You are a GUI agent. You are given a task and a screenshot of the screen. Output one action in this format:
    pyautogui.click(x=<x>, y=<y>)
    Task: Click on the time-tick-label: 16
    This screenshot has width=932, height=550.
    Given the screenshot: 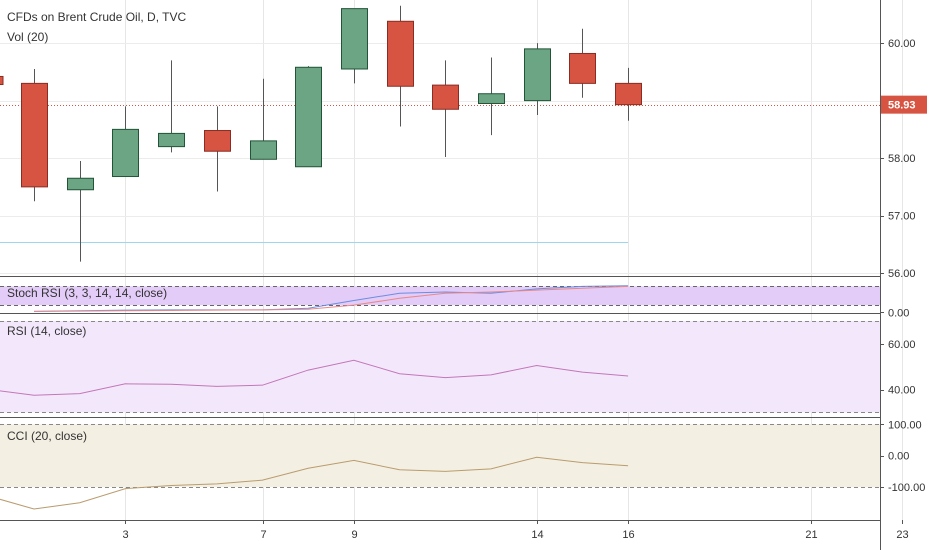 What is the action you would take?
    pyautogui.click(x=628, y=535)
    